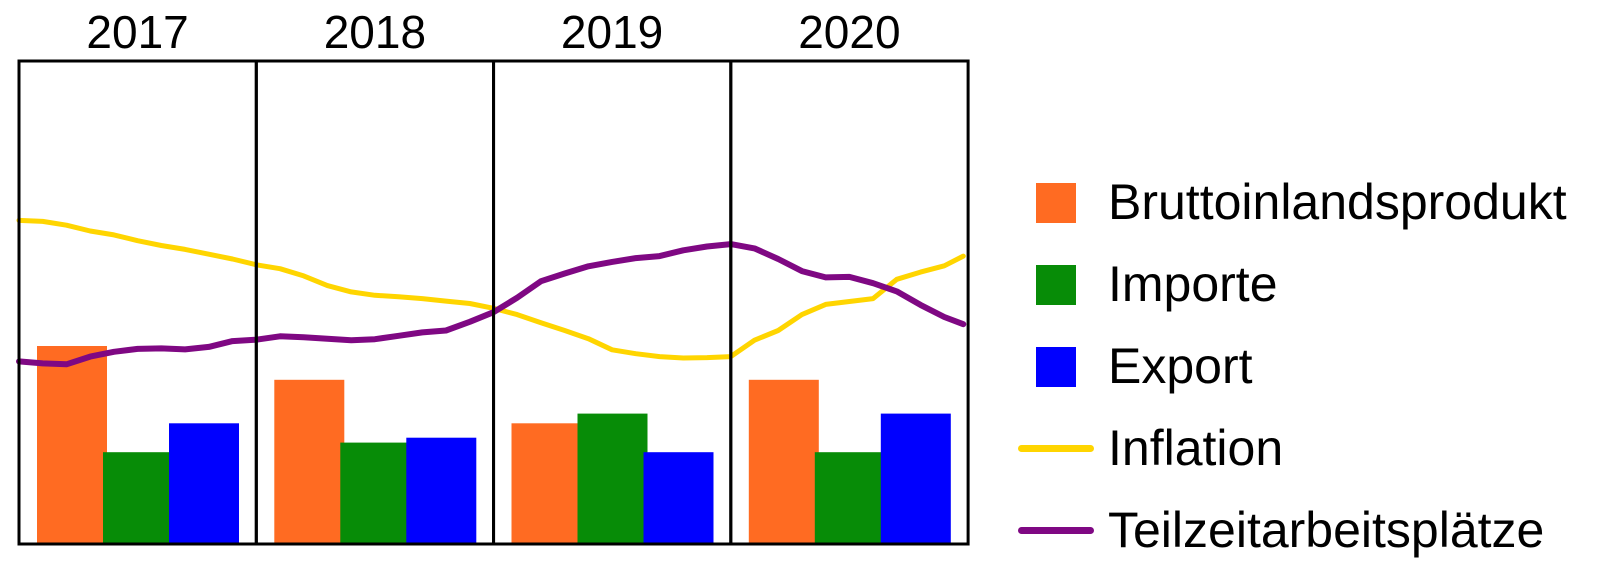  Describe the element at coordinates (1196, 448) in the screenshot. I see `legend-label-inflation: Inflation` at that location.